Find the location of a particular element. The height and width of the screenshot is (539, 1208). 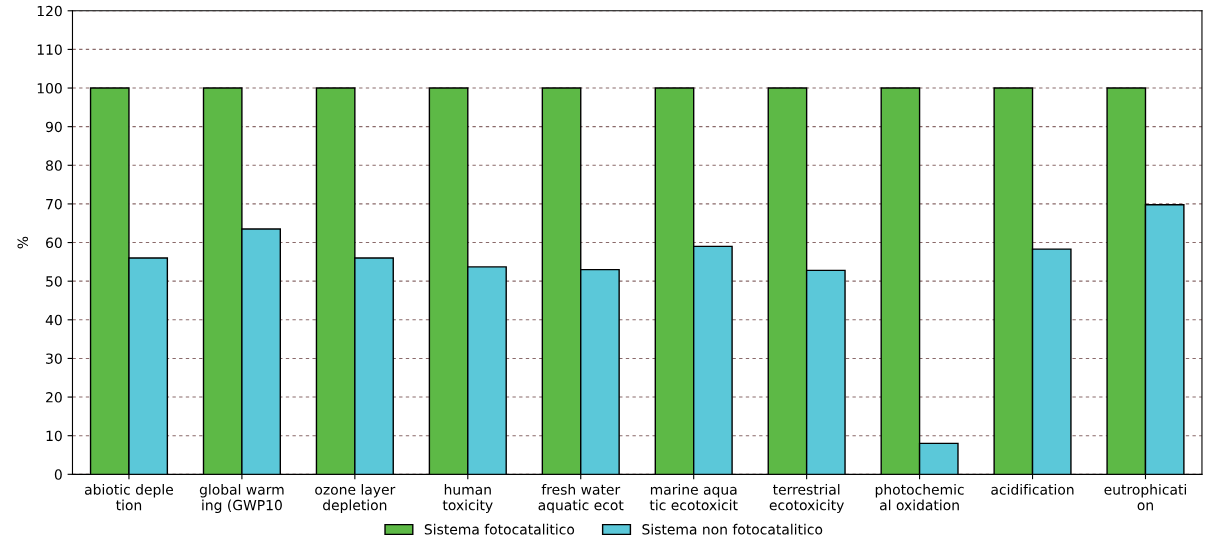

y-tick-label: 30 is located at coordinates (54, 358).